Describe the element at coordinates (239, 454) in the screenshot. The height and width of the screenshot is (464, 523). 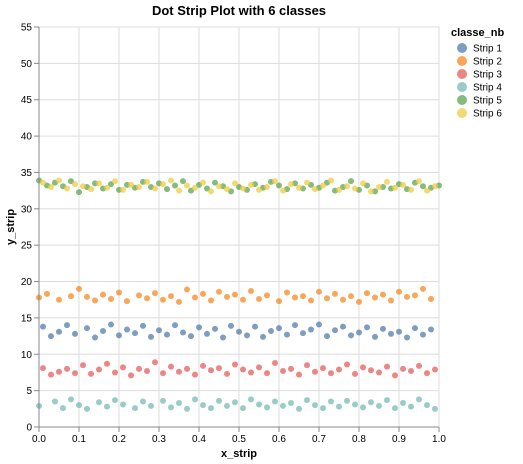
I see `x-axis-title: x_strip` at that location.